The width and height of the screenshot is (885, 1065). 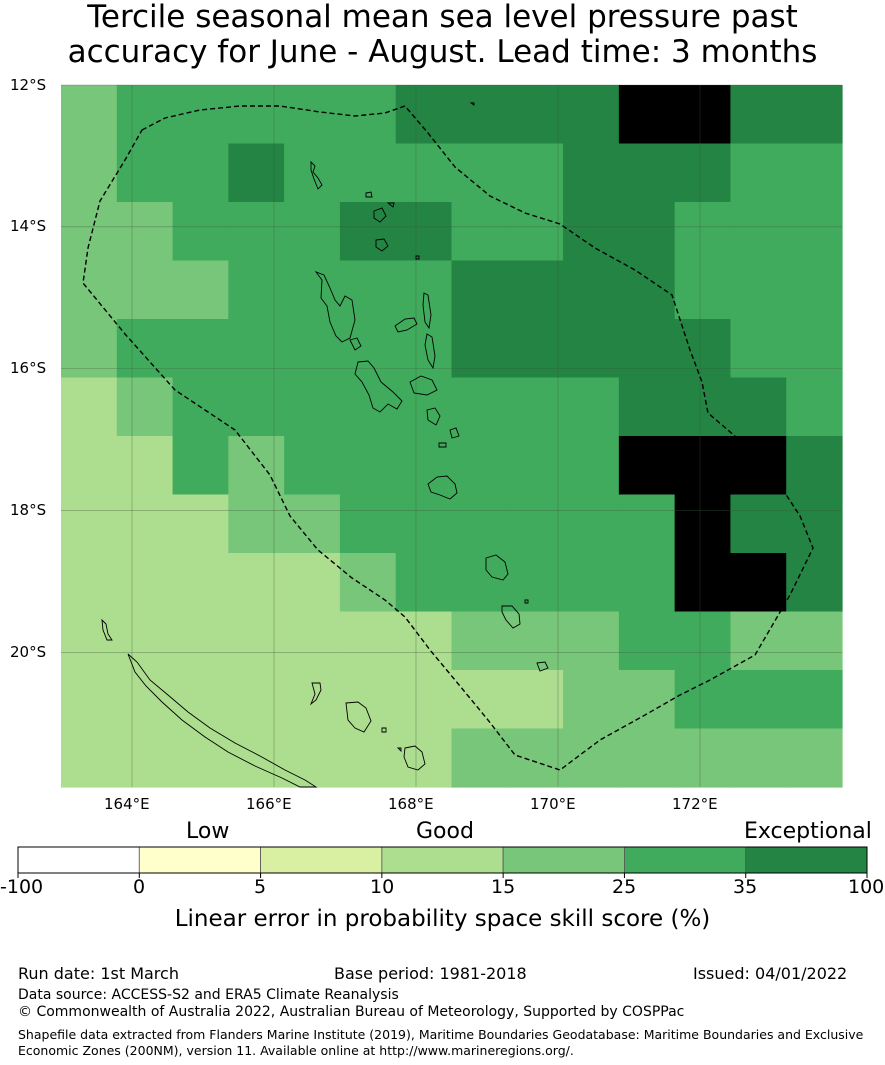 I want to click on colorbar, so click(x=442, y=862).